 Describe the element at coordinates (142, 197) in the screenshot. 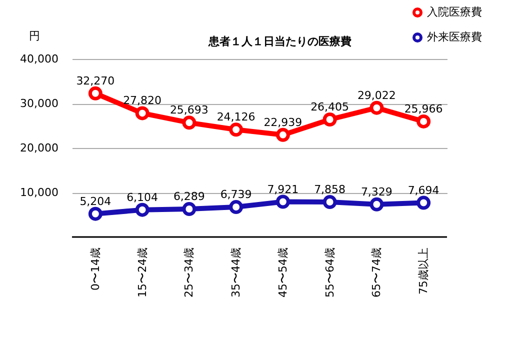

I see `data-label: 6,104` at that location.